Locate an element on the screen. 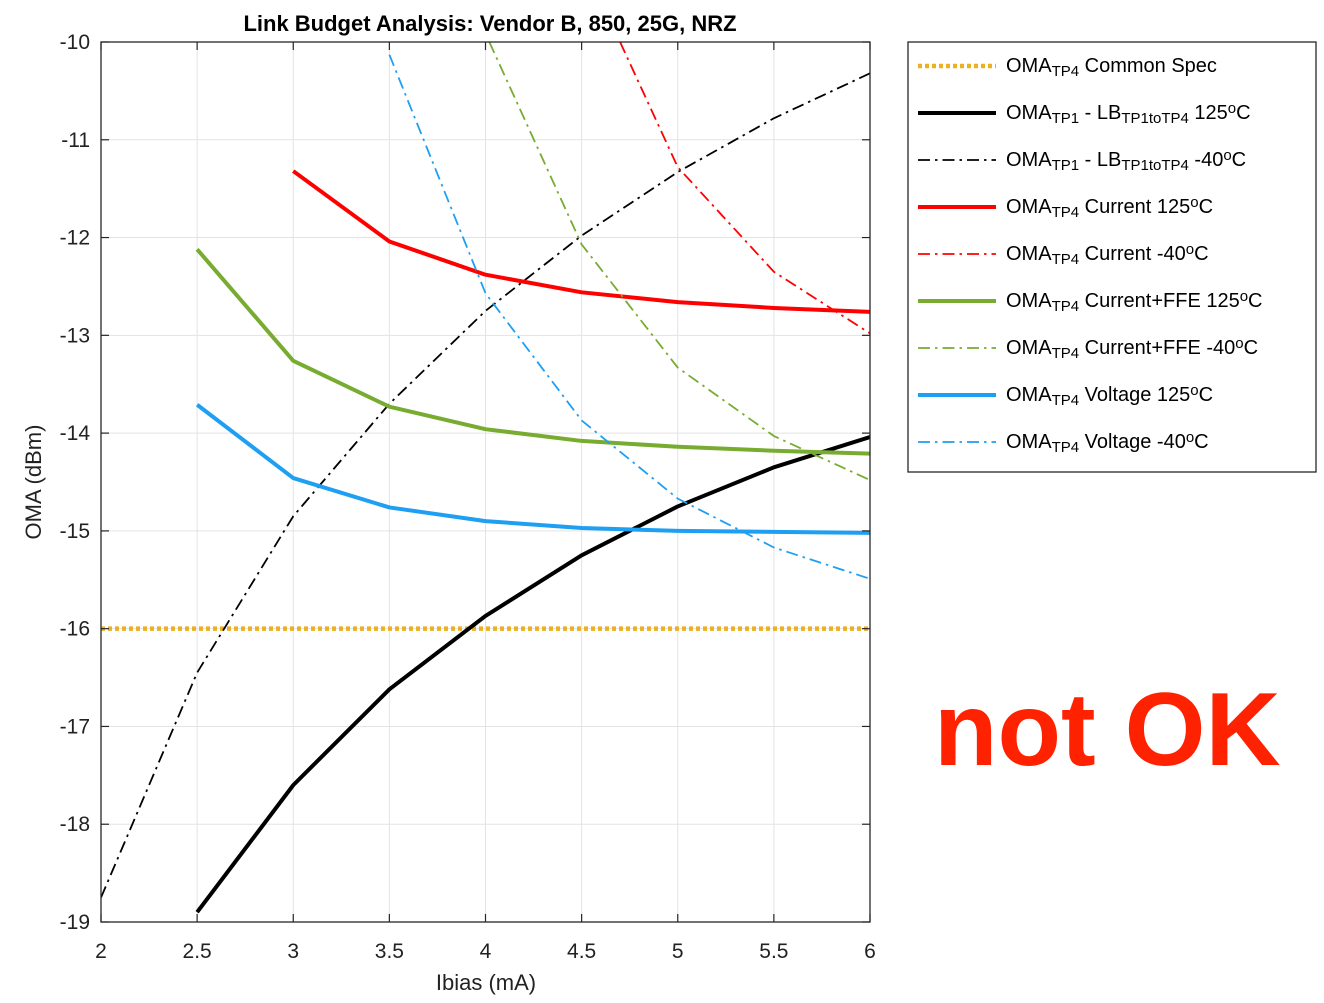 The image size is (1324, 1003). x-tick-label: 6 is located at coordinates (870, 951).